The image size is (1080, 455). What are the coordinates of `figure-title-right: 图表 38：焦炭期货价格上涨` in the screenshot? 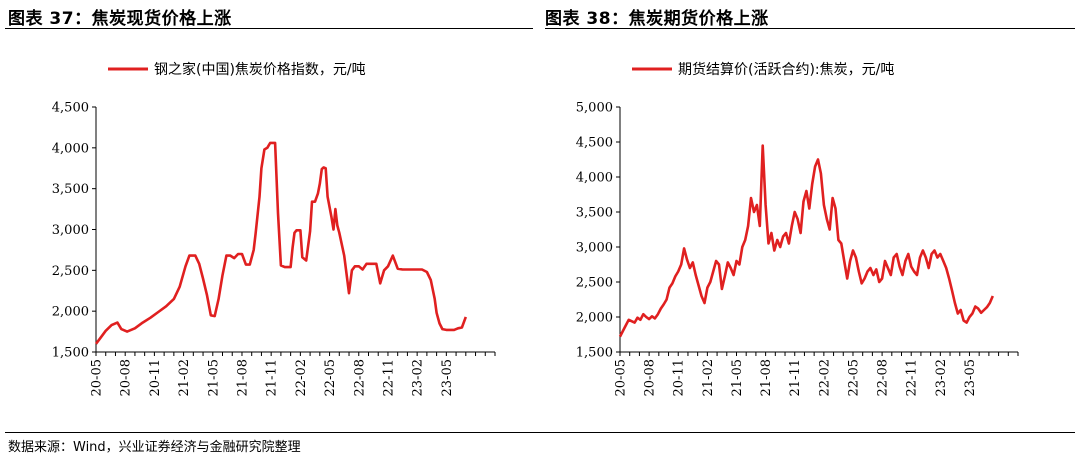 It's located at (657, 19).